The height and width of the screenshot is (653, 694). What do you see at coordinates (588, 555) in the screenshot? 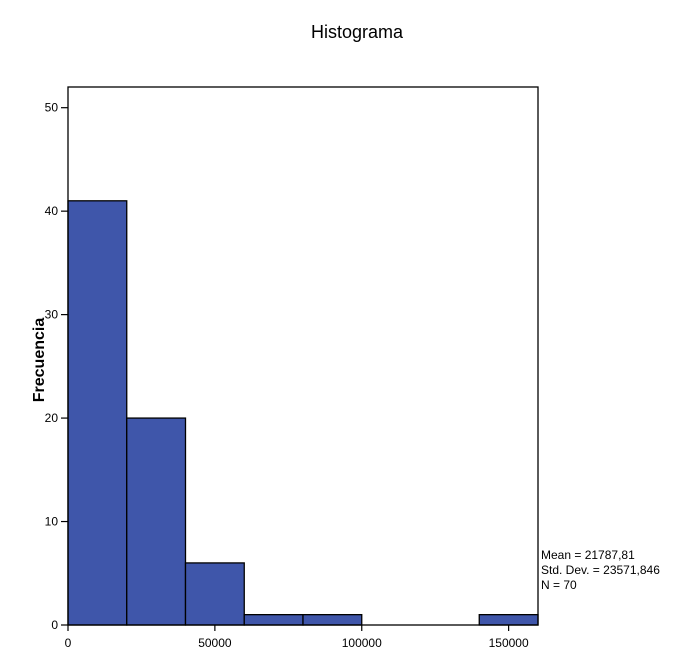
I see `stat-mean: Mean = 21787,81` at bounding box center [588, 555].